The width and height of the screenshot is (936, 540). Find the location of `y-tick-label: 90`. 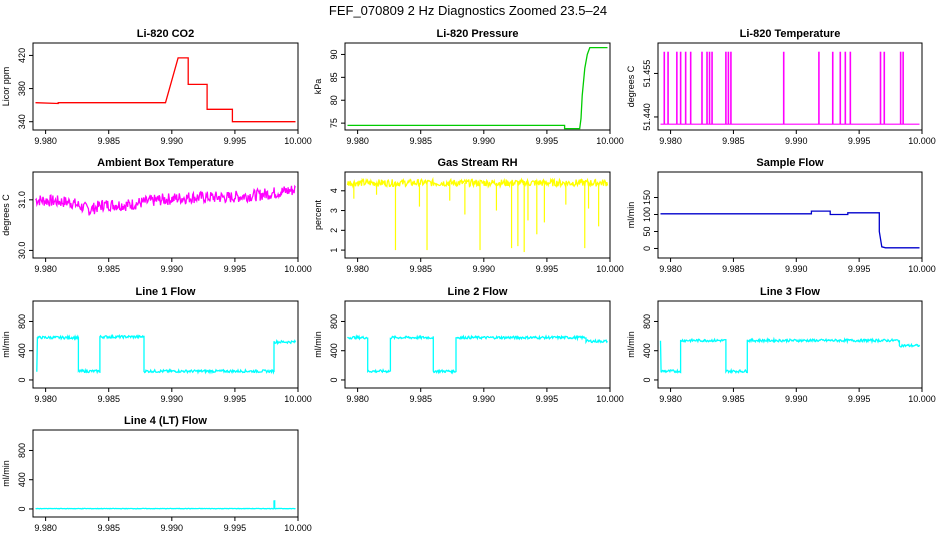

y-tick-label: 90 is located at coordinates (334, 54).